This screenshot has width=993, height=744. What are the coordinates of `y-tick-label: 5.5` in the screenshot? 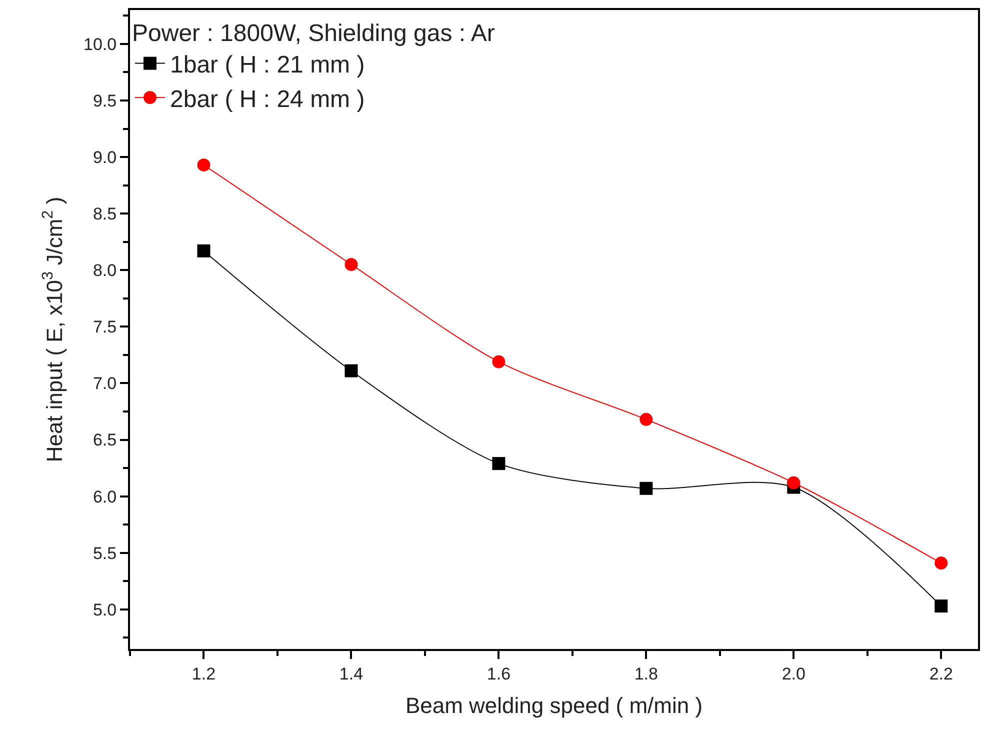 It's located at (104, 553).